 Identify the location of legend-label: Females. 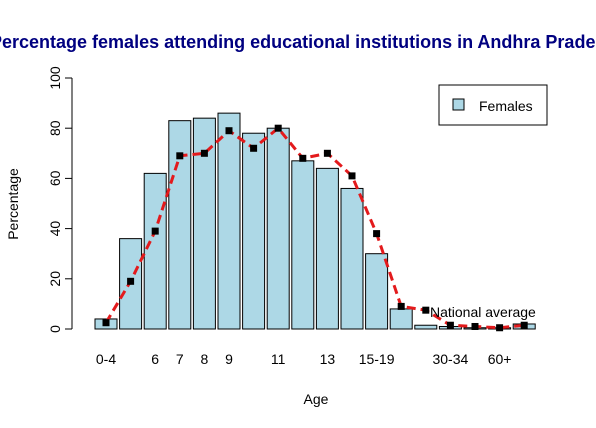
(506, 106).